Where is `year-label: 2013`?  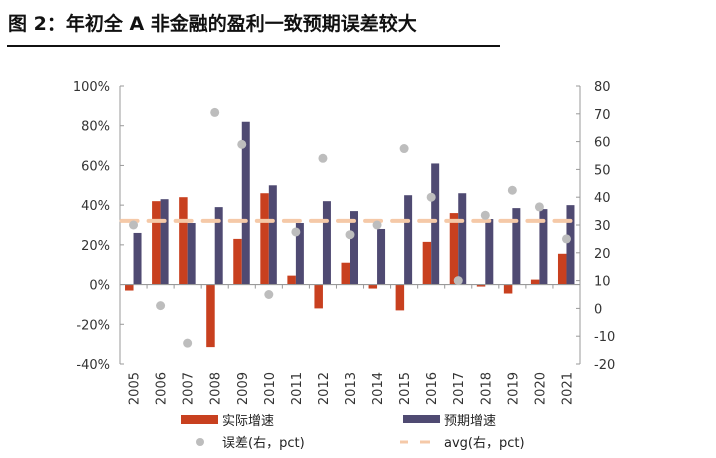 year-label: 2013 is located at coordinates (351, 388).